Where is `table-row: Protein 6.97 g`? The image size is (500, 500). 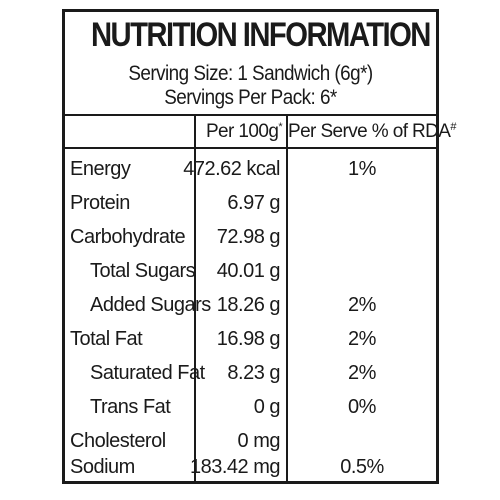
table-row: Protein 6.97 g is located at coordinates (250, 203).